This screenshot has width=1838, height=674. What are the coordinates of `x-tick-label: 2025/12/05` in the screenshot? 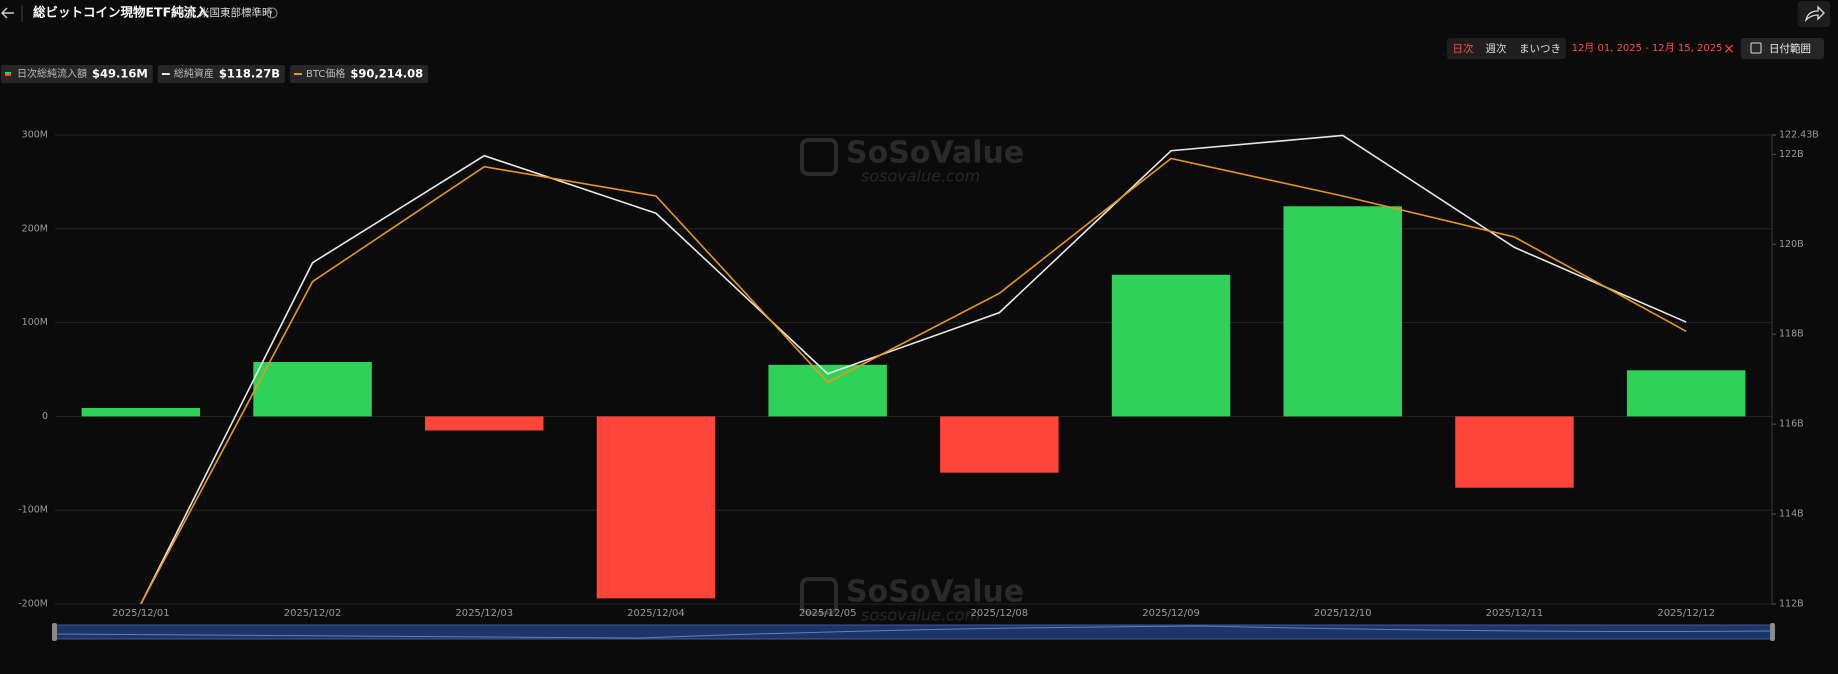 It's located at (828, 613).